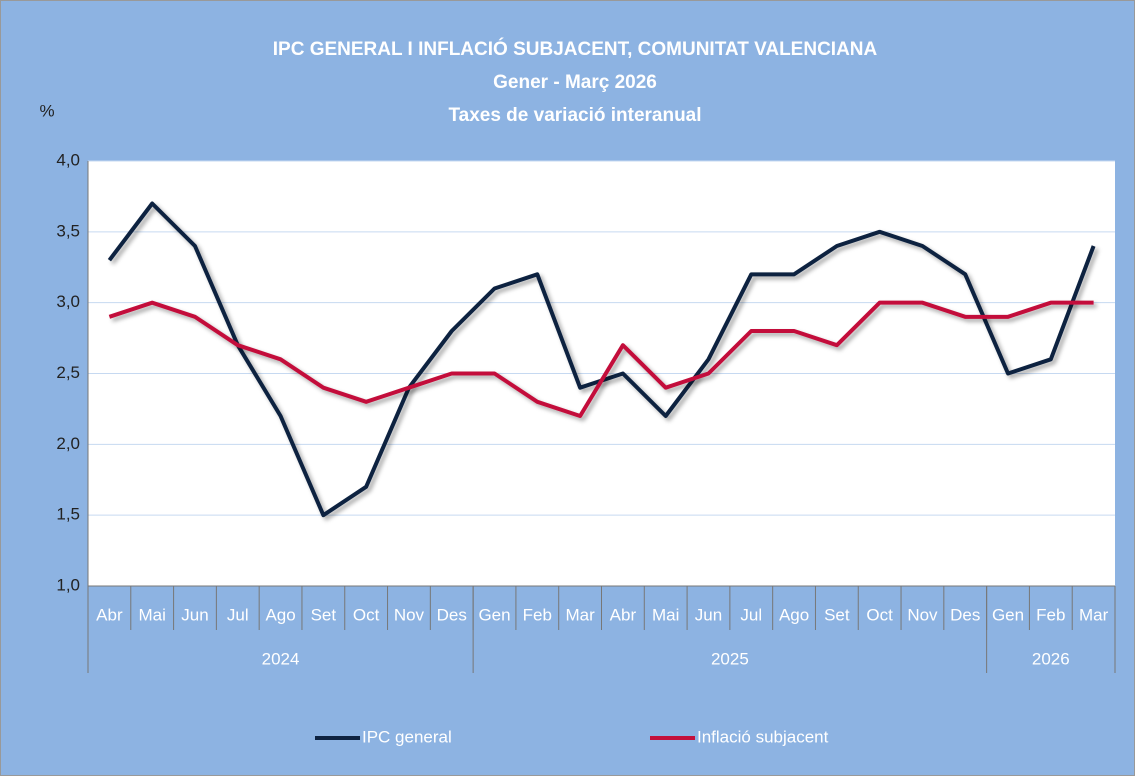  Describe the element at coordinates (68, 301) in the screenshot. I see `y-tick-label: 3,0` at that location.